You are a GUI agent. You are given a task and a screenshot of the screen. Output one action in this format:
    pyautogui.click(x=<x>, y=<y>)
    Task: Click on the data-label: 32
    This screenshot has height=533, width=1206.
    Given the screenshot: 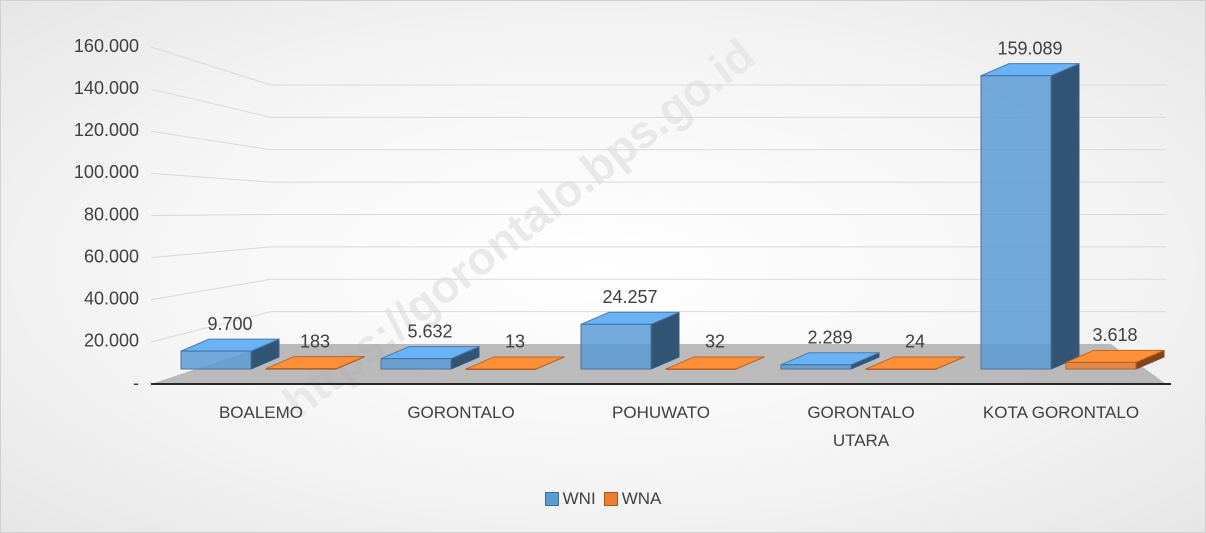 What is the action you would take?
    pyautogui.click(x=715, y=342)
    